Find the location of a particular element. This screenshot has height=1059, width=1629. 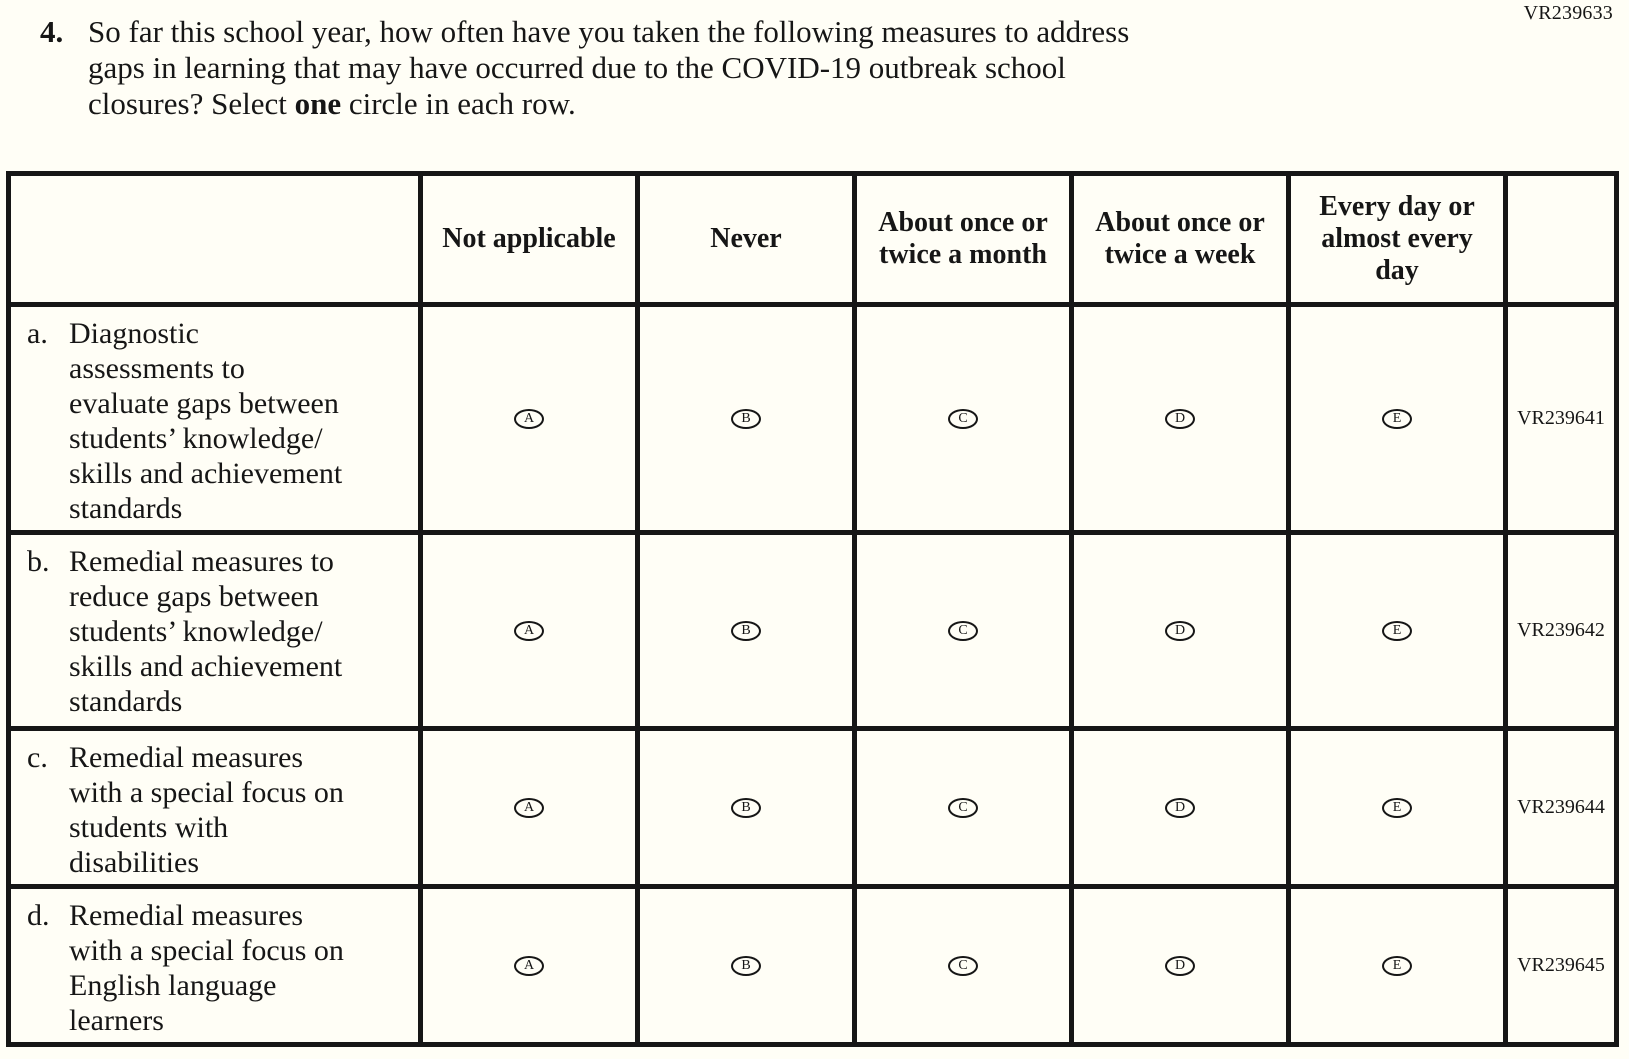

cell-row-b-never: B is located at coordinates (746, 630).